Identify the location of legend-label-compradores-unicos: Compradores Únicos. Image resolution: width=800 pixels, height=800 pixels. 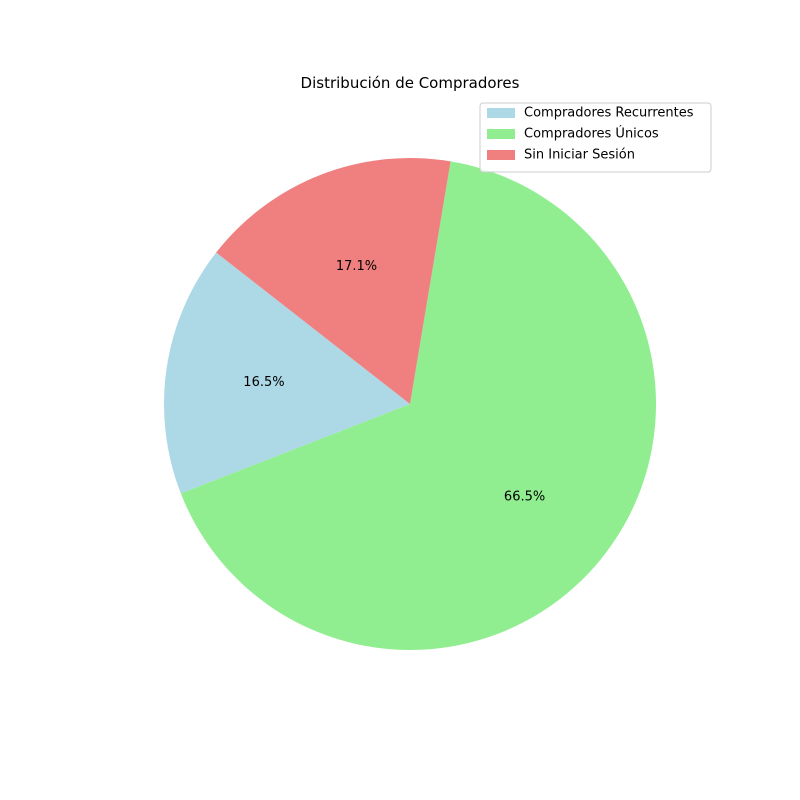
(591, 134).